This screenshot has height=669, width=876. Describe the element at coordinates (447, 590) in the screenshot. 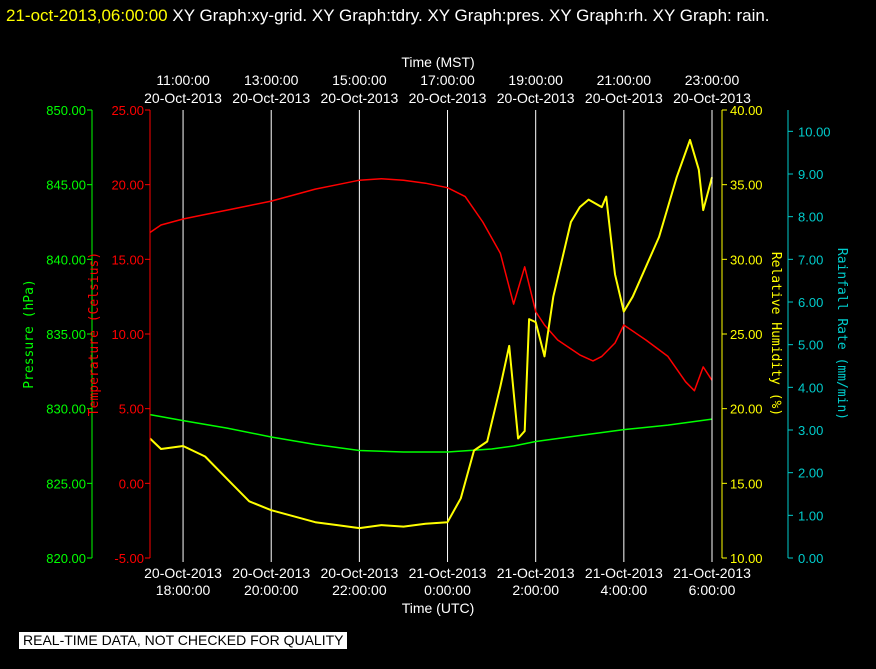

I see `x-bottom-tick-time: 0:00:00` at that location.